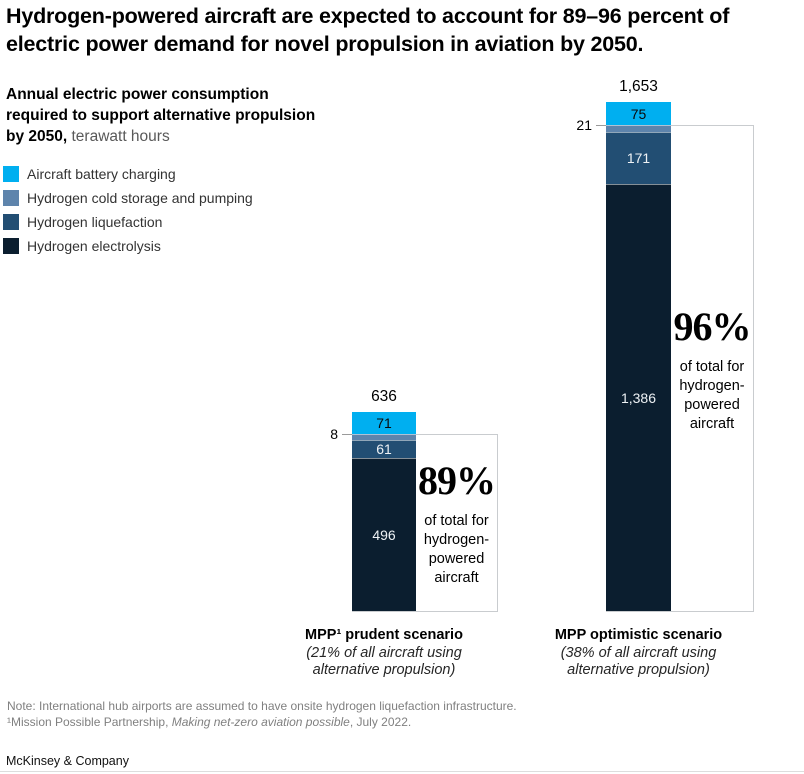 The image size is (804, 774). I want to click on segment-value-label: 171, so click(638, 158).